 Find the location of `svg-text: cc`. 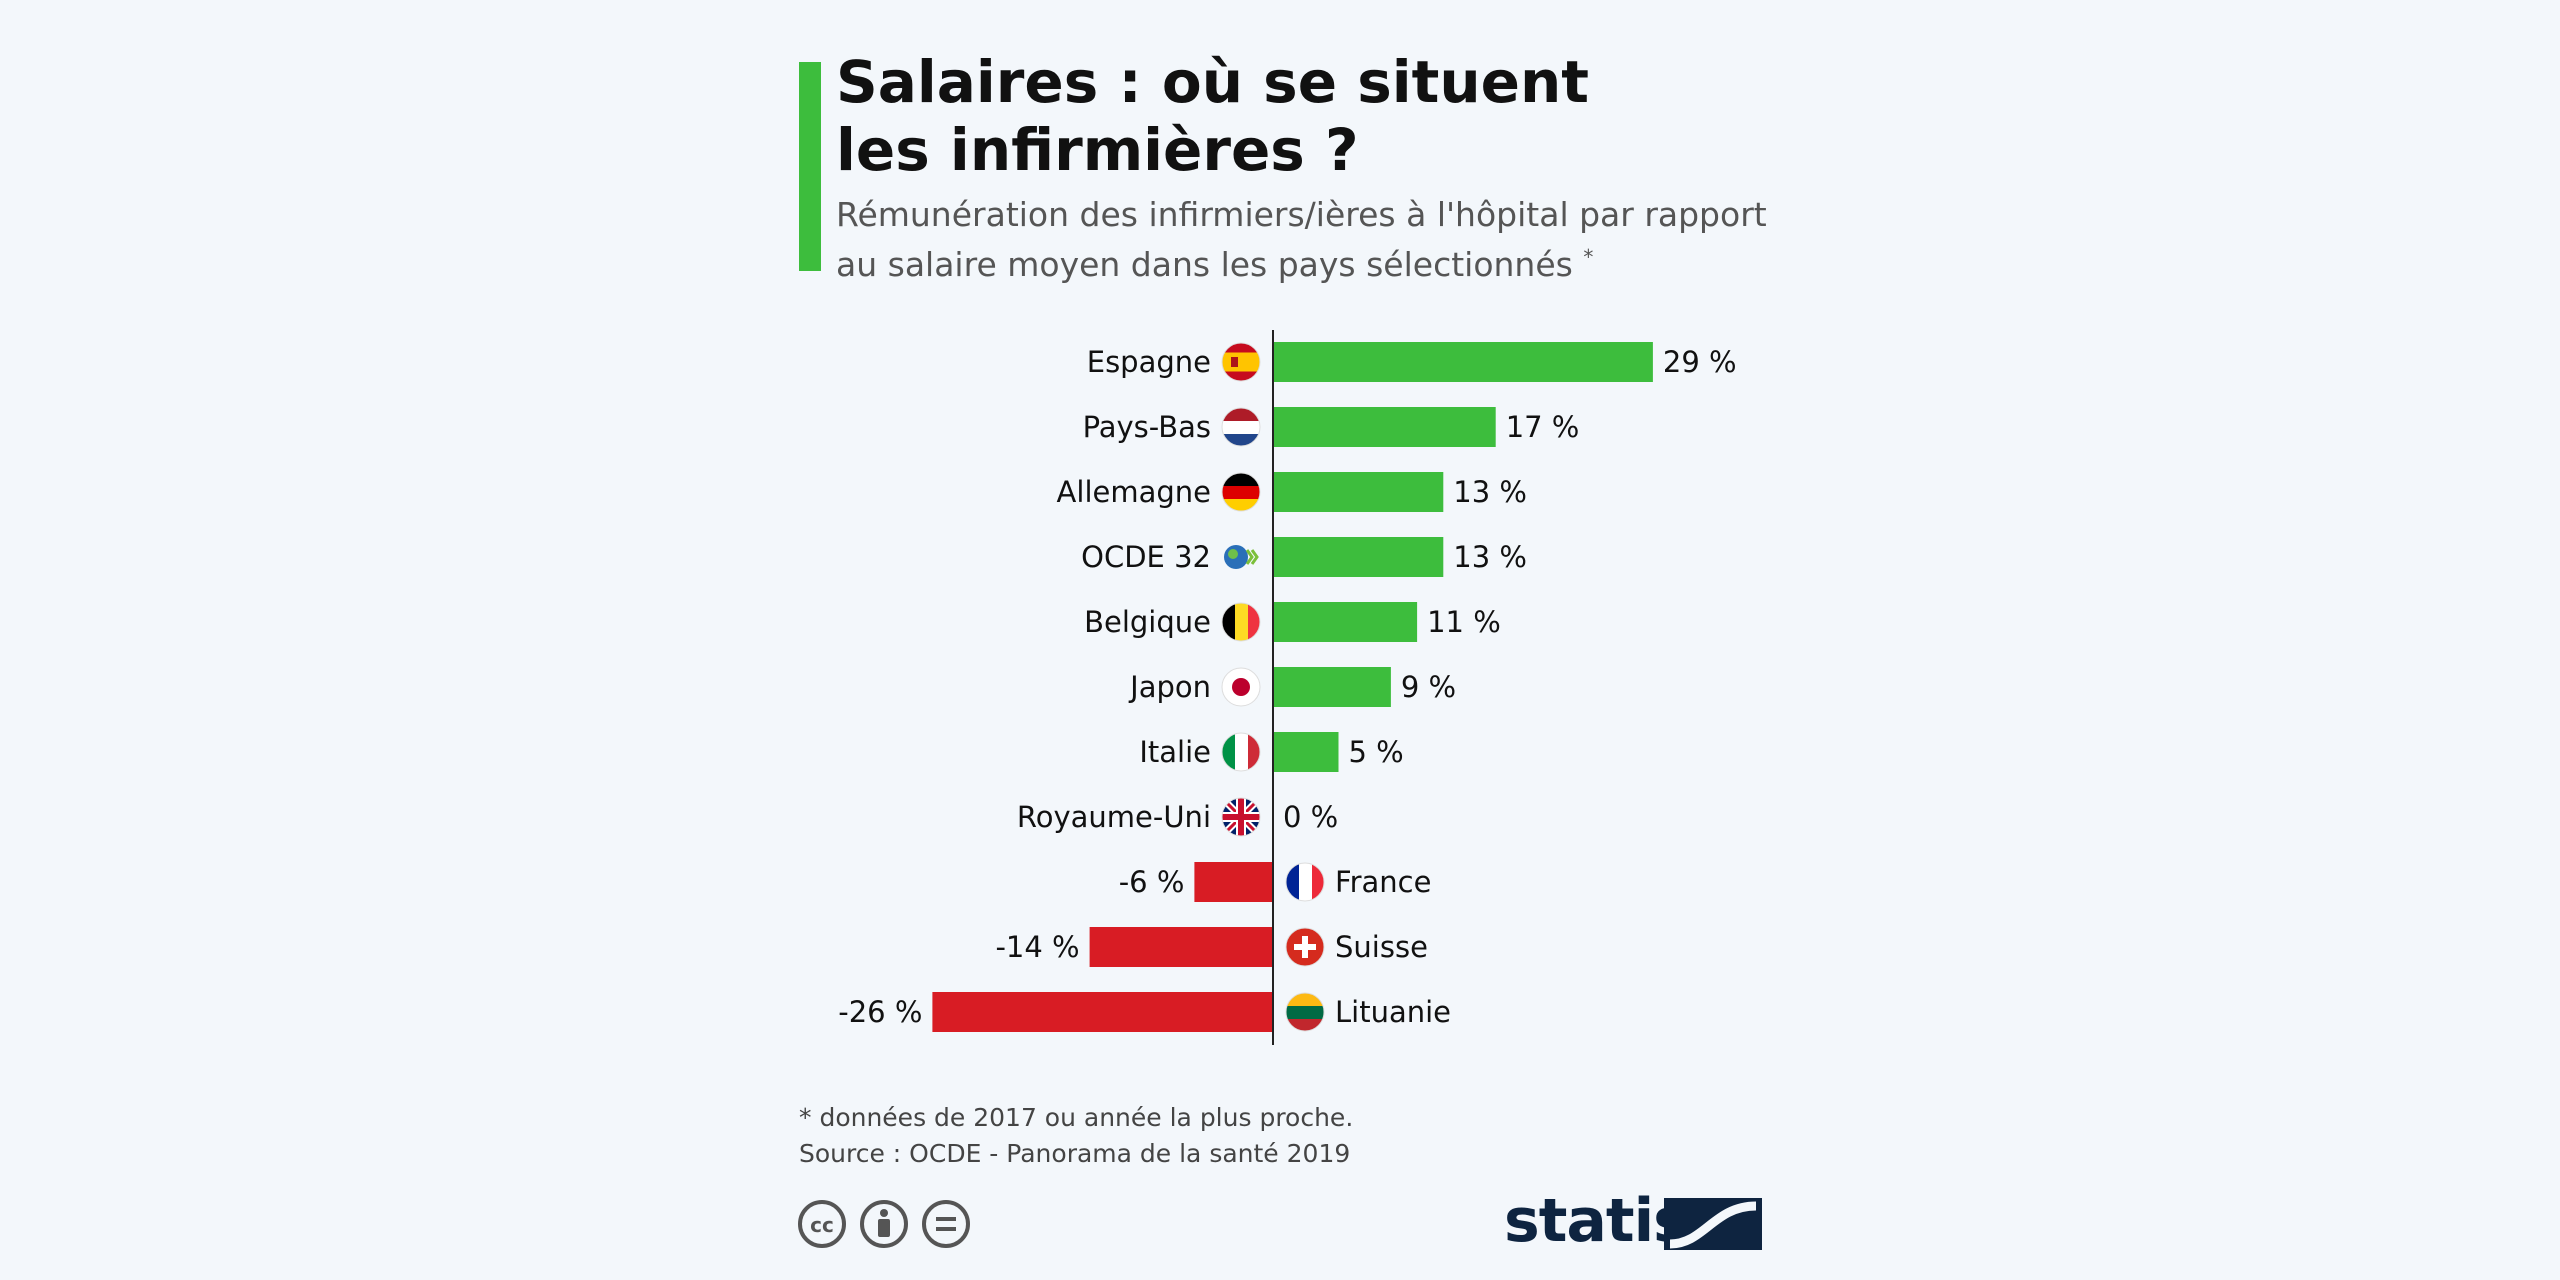

svg-text: cc is located at coordinates (822, 1225).